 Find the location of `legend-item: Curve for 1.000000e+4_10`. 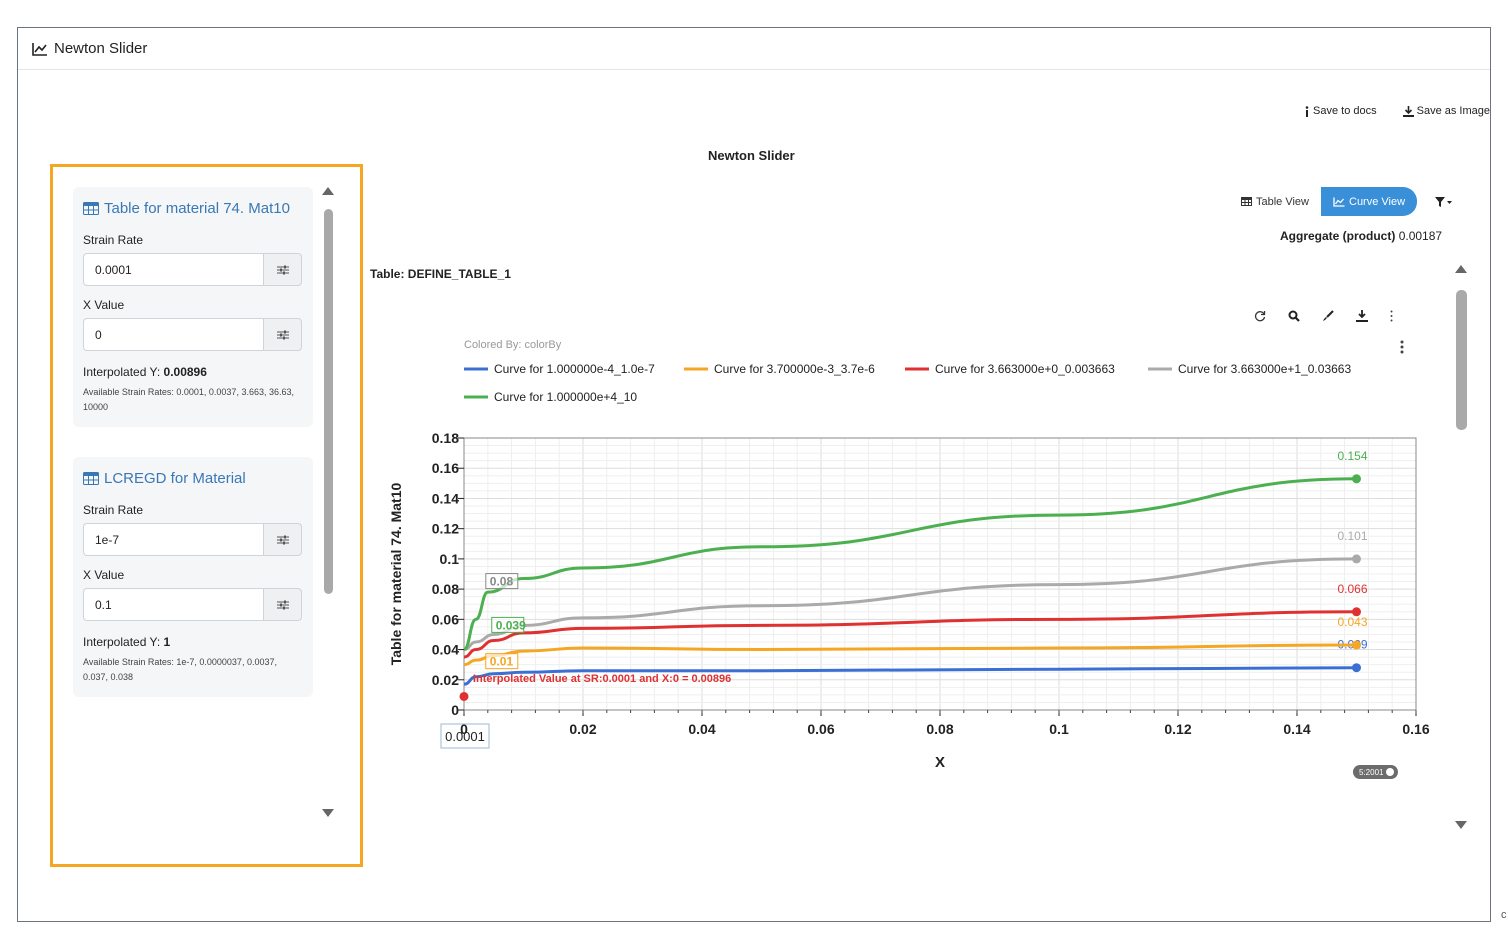

legend-item: Curve for 1.000000e+4_10 is located at coordinates (565, 397).